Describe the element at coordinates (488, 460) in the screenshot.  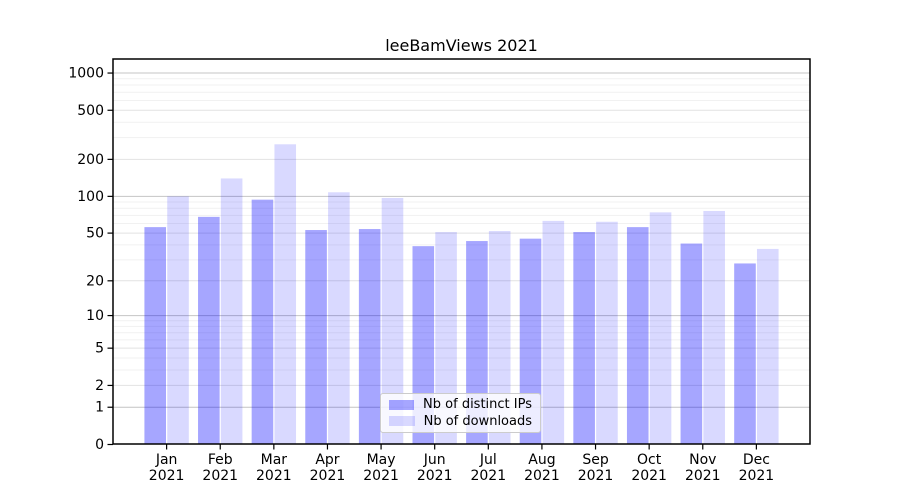
I see `x-tick-label-month: Jul` at that location.